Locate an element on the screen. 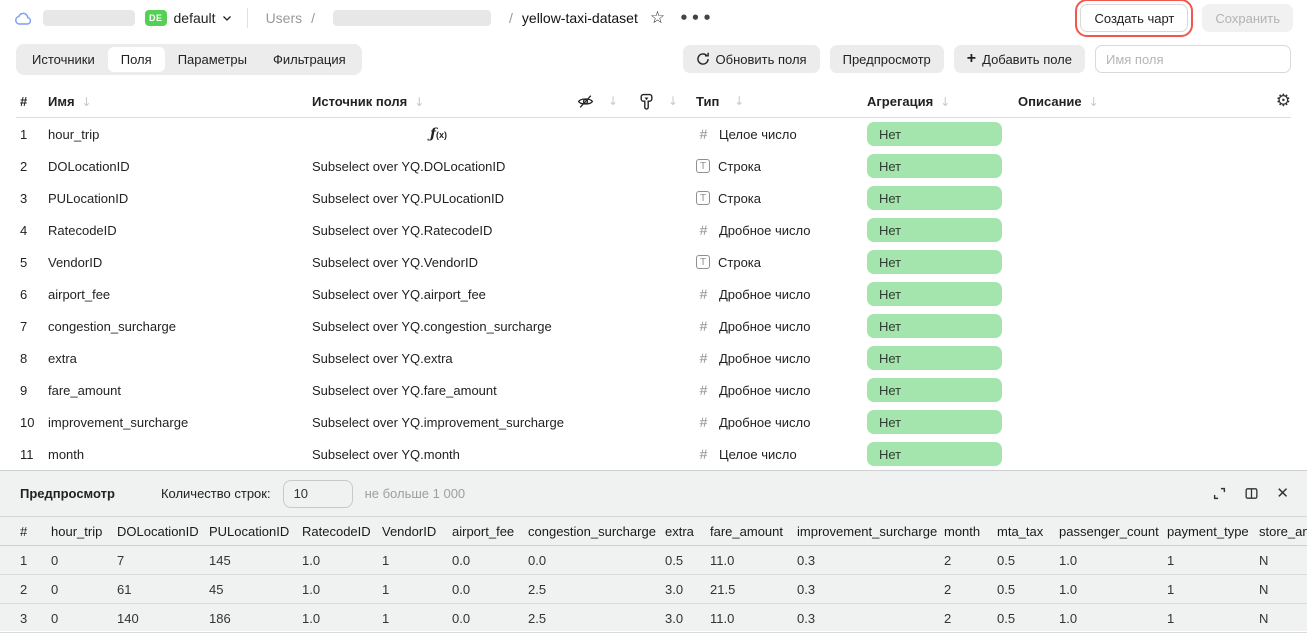  tab-fields: Поля is located at coordinates (136, 59).